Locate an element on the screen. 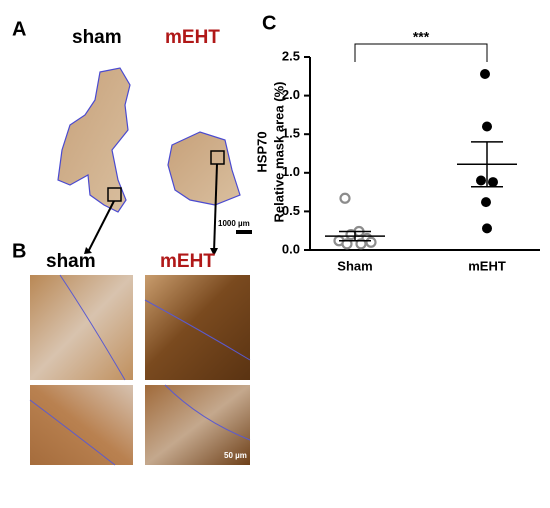  y-tick-label: 0.5 is located at coordinates (291, 210).